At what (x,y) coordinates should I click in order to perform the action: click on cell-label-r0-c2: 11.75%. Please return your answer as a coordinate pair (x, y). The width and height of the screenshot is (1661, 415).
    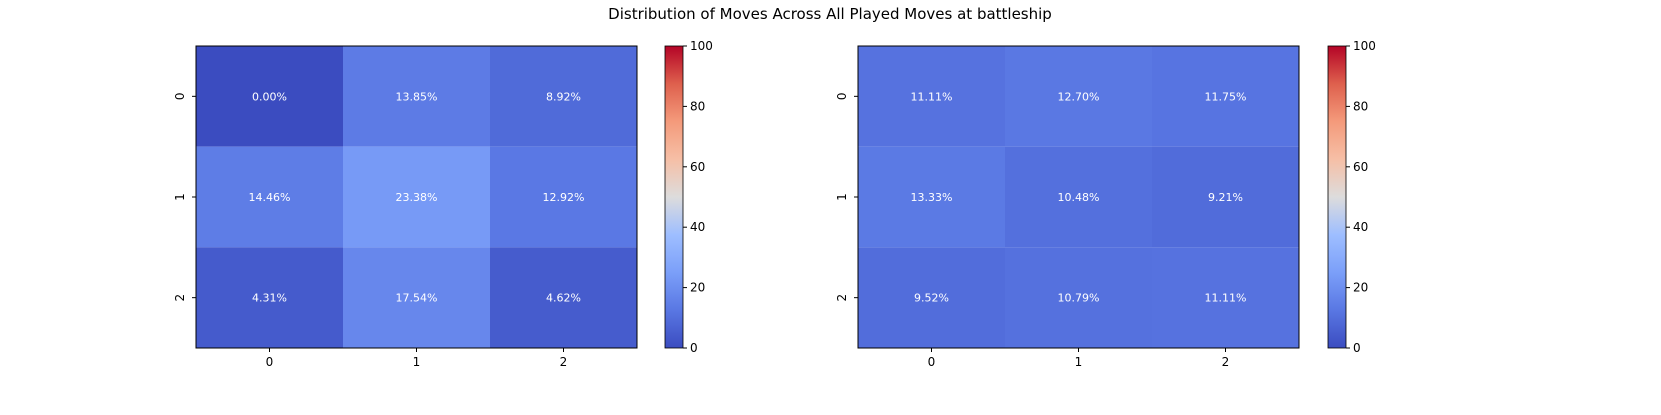
    Looking at the image, I should click on (1226, 96).